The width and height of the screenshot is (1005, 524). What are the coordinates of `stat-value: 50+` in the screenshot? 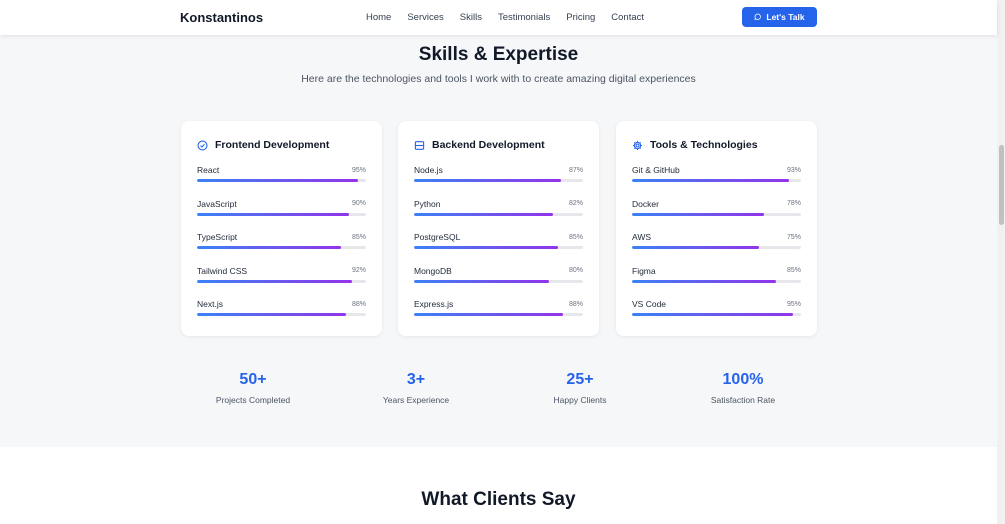 It's located at (253, 379).